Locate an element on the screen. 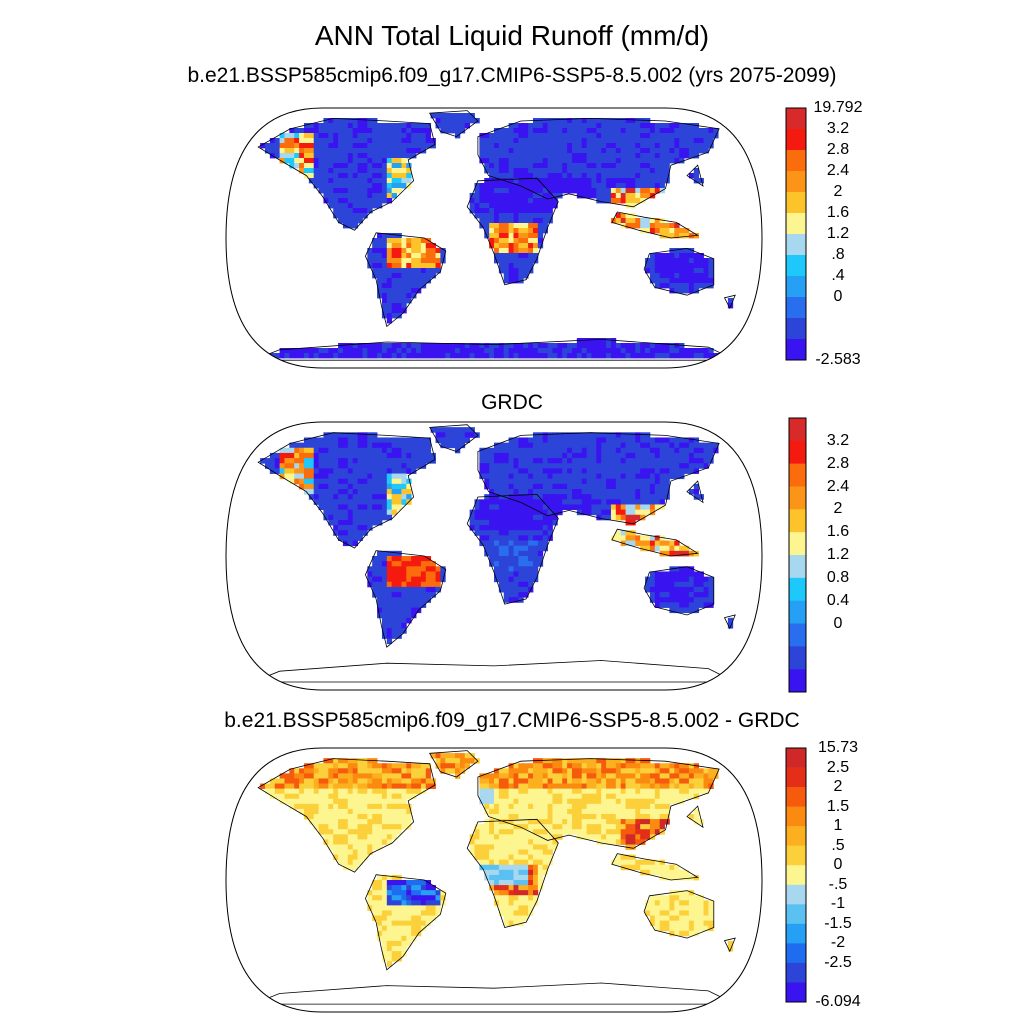 Image resolution: width=1024 pixels, height=1024 pixels. colorbar-label: 0.4 is located at coordinates (838, 600).